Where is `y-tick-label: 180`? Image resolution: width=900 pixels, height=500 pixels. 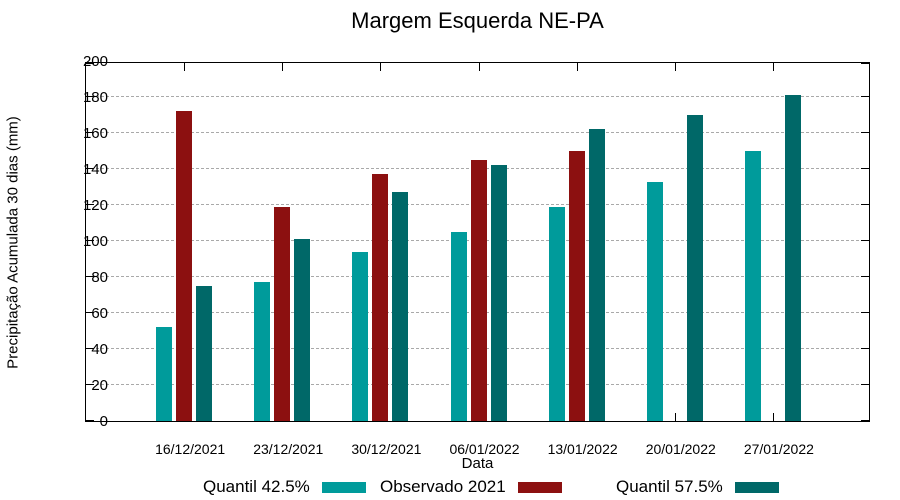 y-tick-label: 180 is located at coordinates (95, 97).